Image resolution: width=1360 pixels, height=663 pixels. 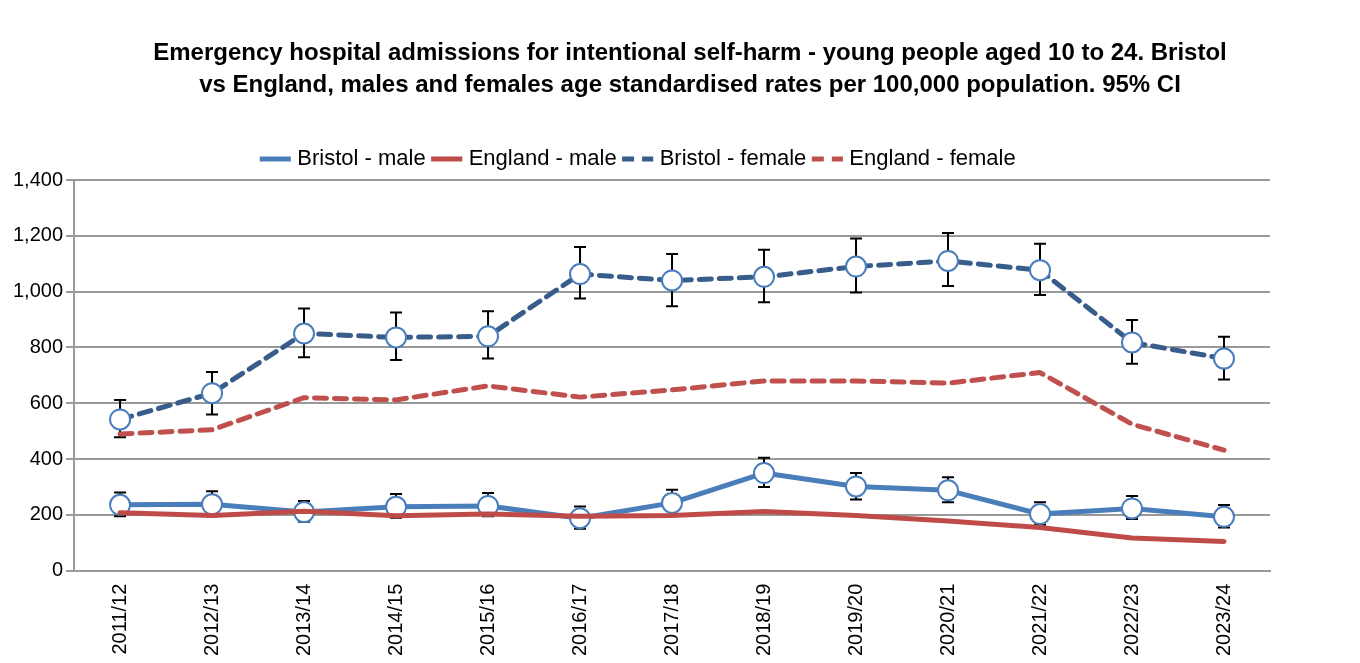 What do you see at coordinates (762, 619) in the screenshot?
I see `x-tick-label: 2018/19` at bounding box center [762, 619].